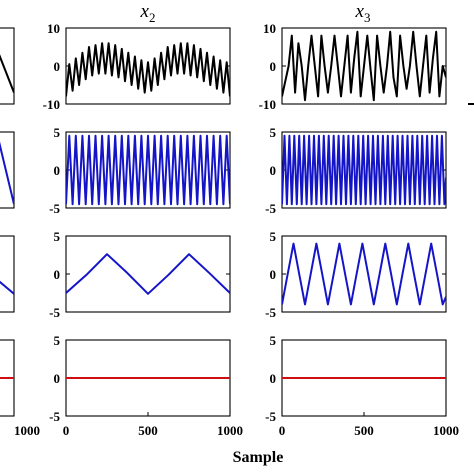 This screenshot has height=474, width=474. I want to click on edge-fragment-mark, so click(471, 104).